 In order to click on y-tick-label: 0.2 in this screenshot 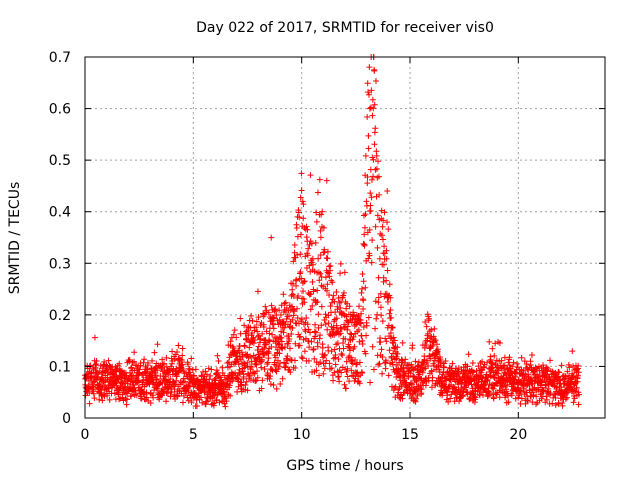, I will do `click(60, 316)`.